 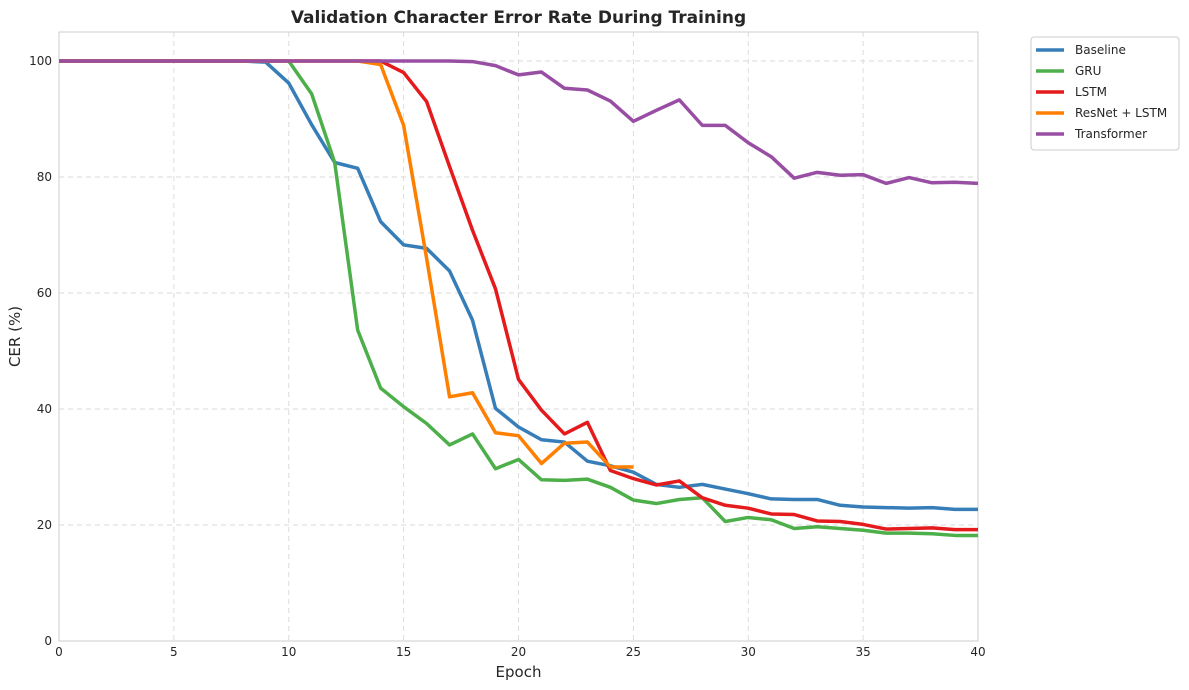 What do you see at coordinates (1088, 71) in the screenshot?
I see `legend-label: GRU` at bounding box center [1088, 71].